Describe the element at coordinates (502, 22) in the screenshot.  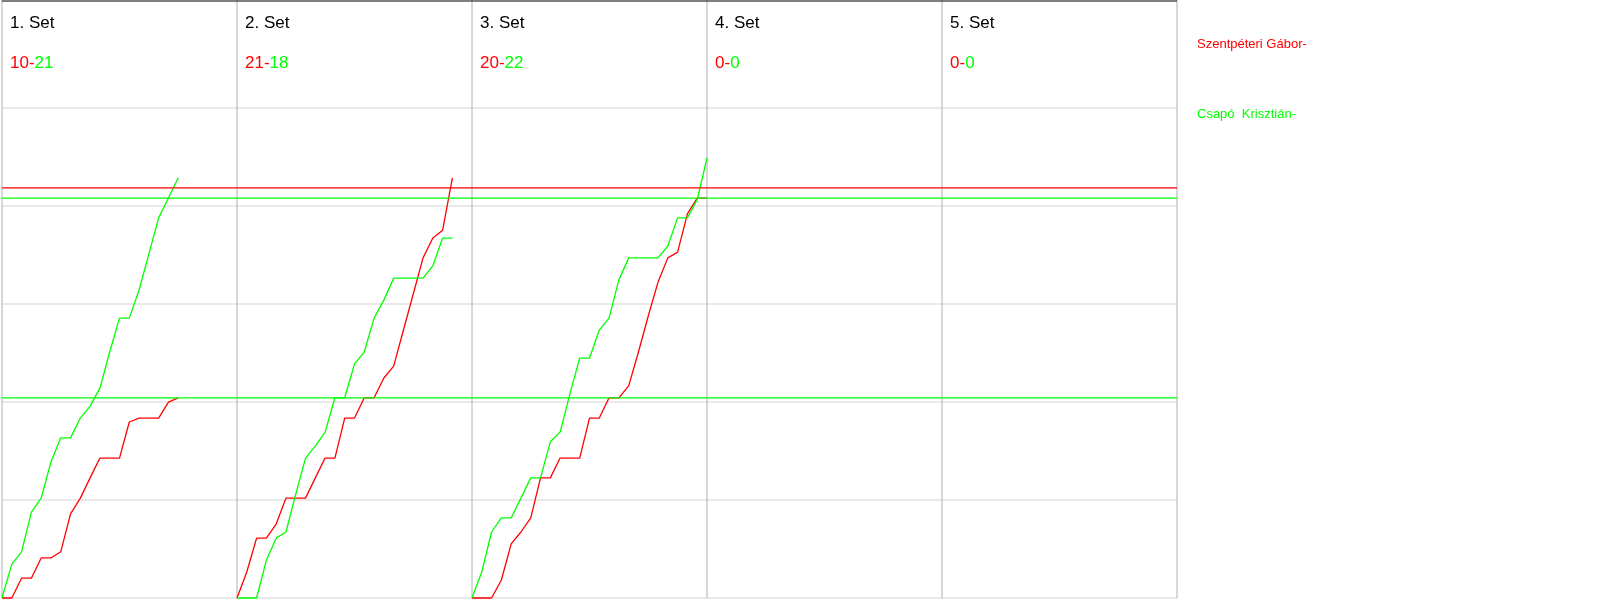
I see `text: 3. Set` at that location.